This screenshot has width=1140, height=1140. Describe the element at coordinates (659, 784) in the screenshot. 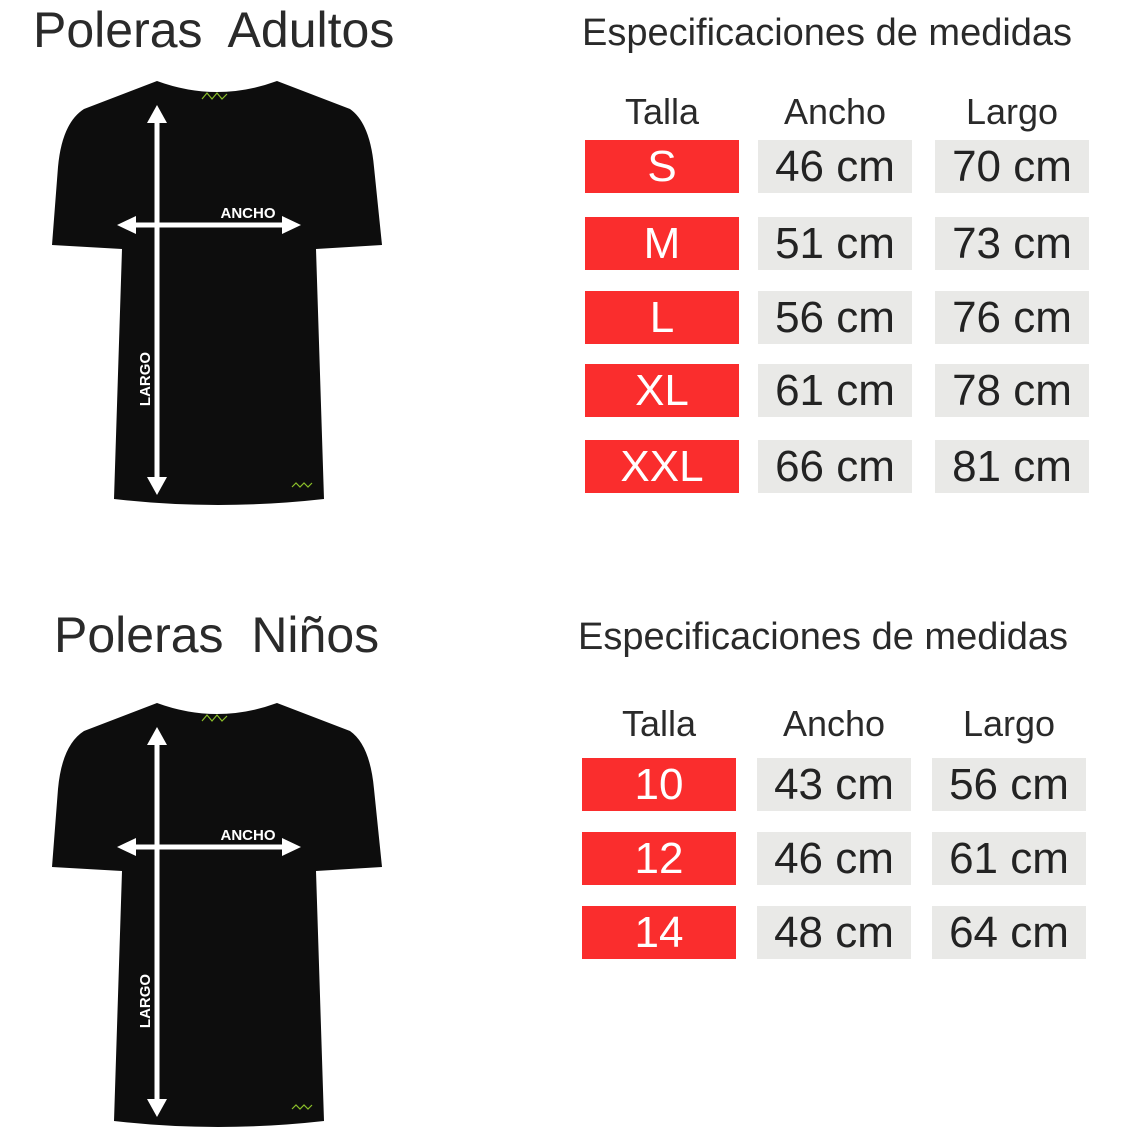

I see `size-cell: 10` at that location.